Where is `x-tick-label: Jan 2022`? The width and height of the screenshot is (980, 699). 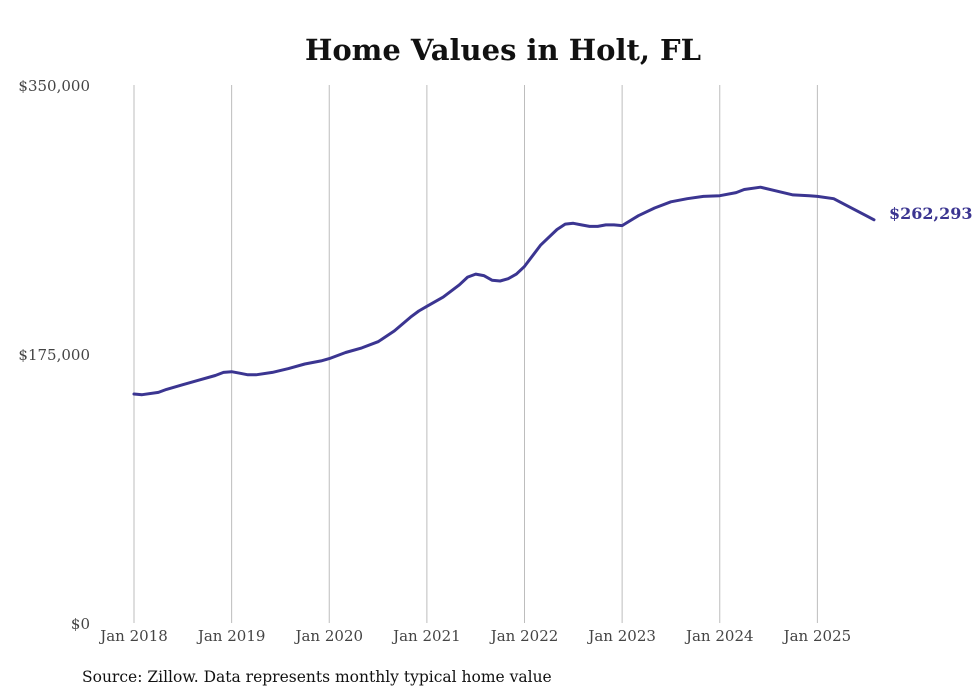 x-tick-label: Jan 2022 is located at coordinates (524, 636).